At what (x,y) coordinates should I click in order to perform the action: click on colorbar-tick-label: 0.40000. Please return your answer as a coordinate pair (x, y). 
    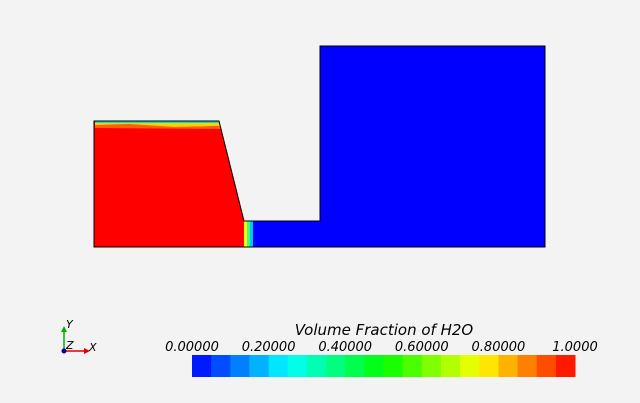
    Looking at the image, I should click on (345, 347).